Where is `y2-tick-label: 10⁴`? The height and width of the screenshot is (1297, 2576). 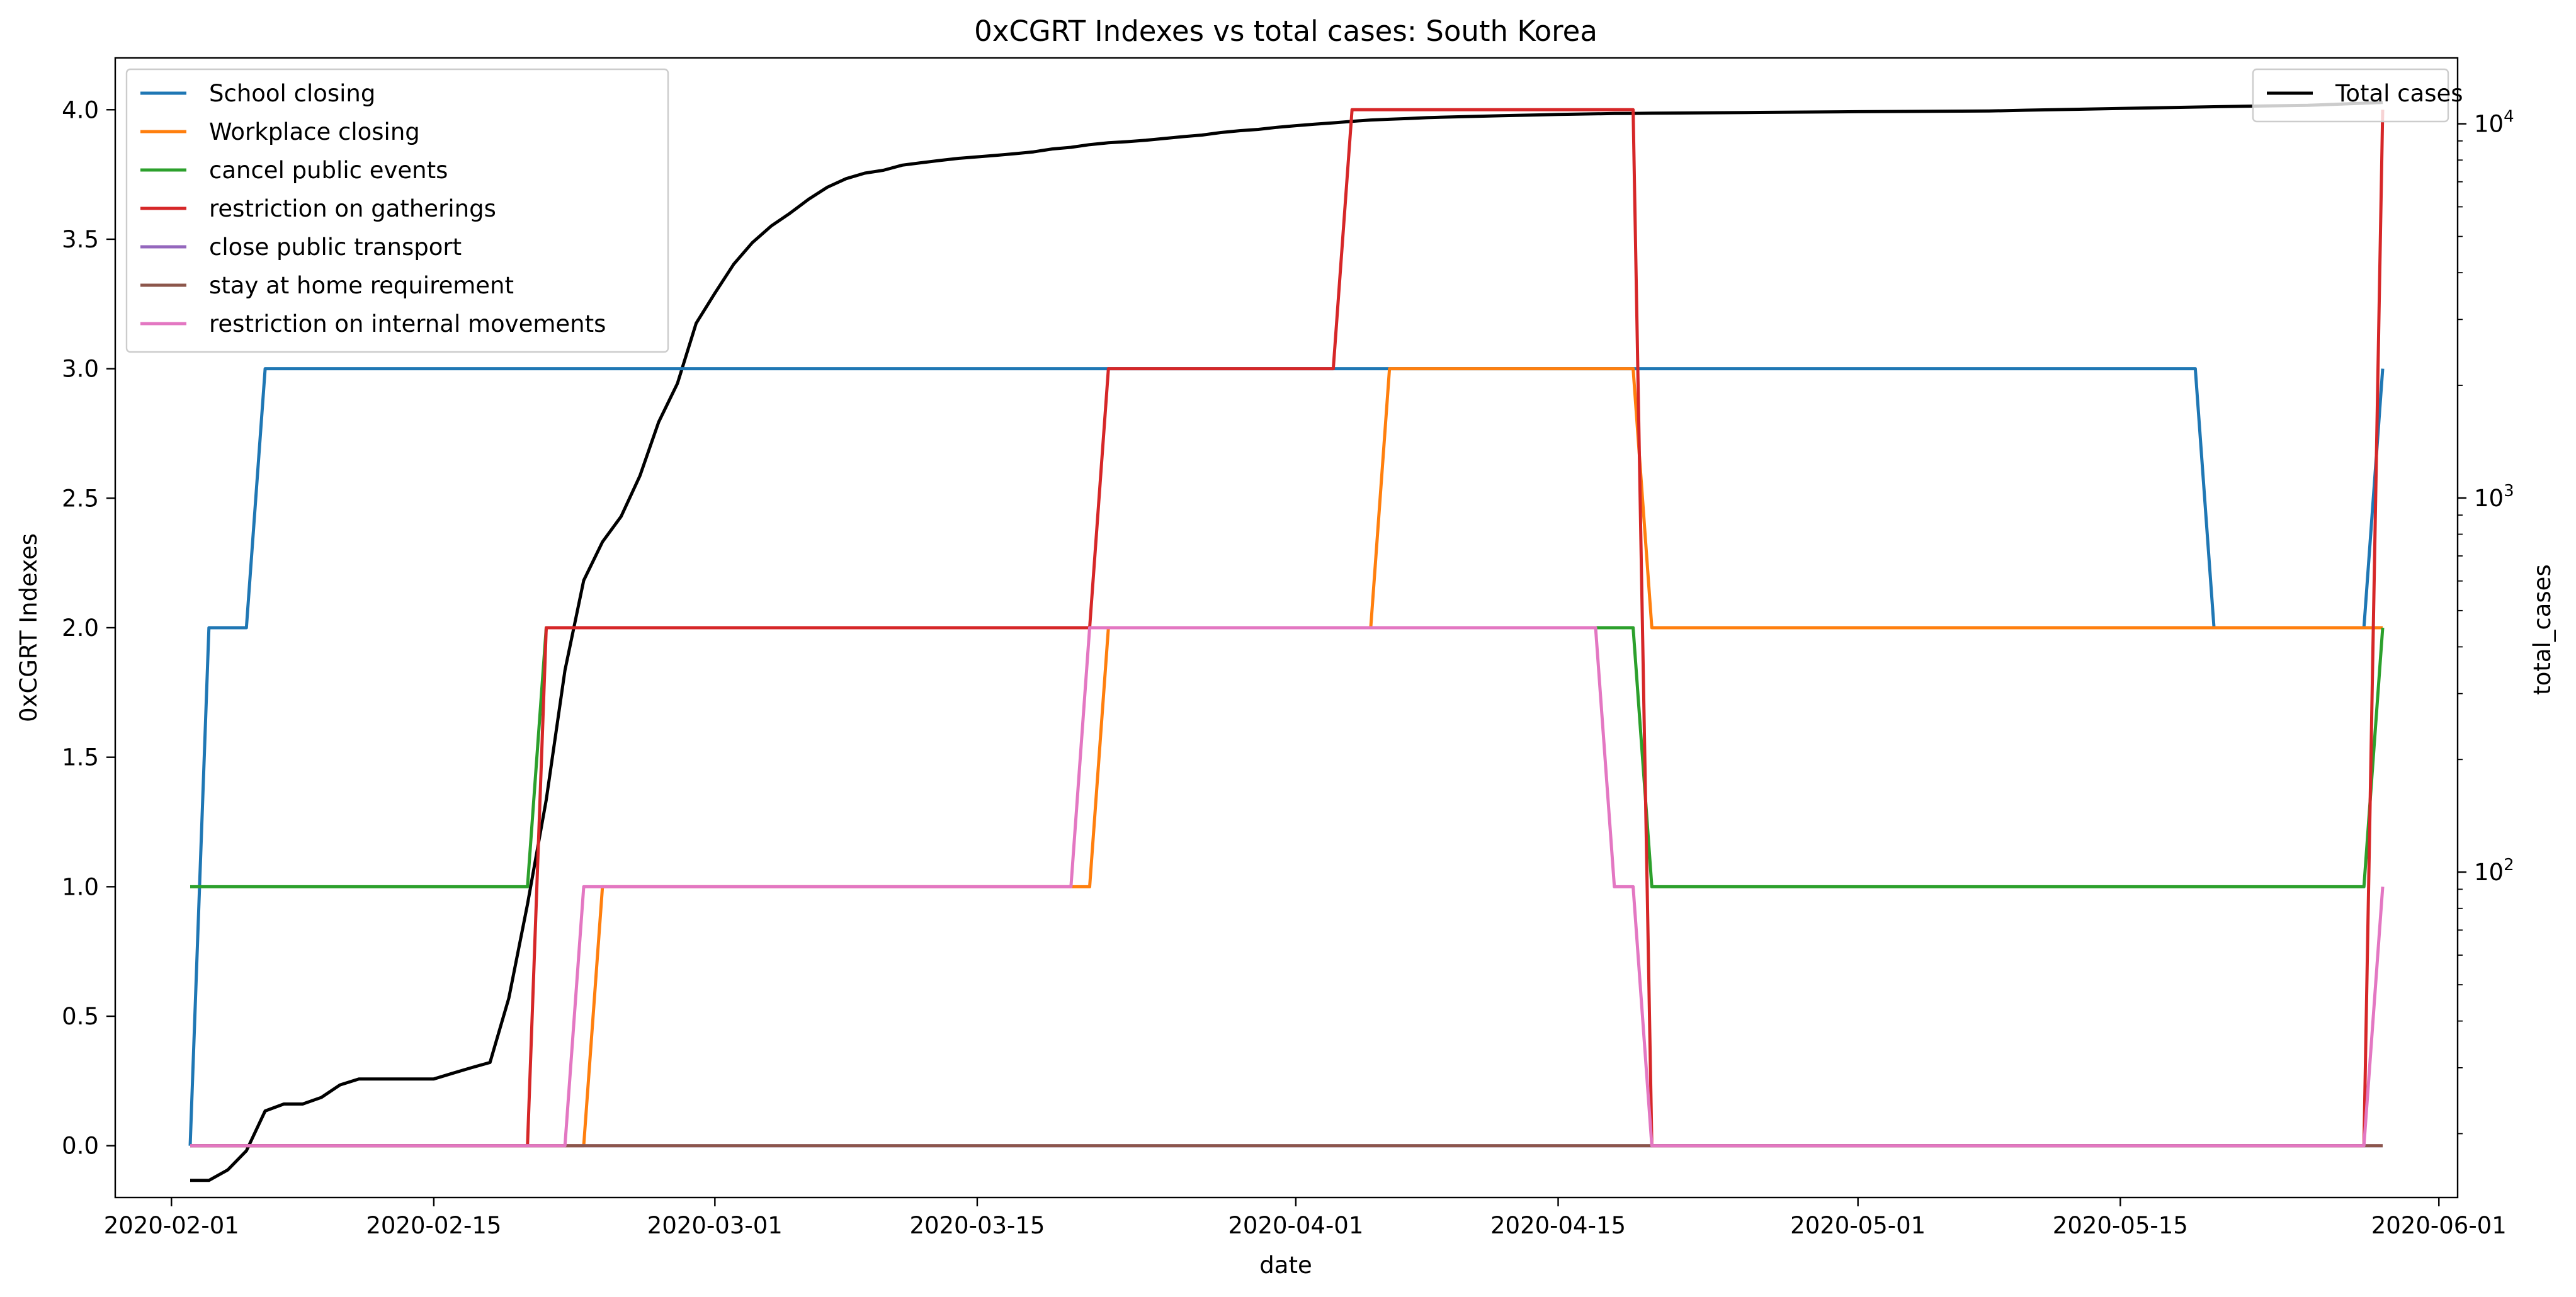 y2-tick-label: 10⁴ is located at coordinates (2494, 123).